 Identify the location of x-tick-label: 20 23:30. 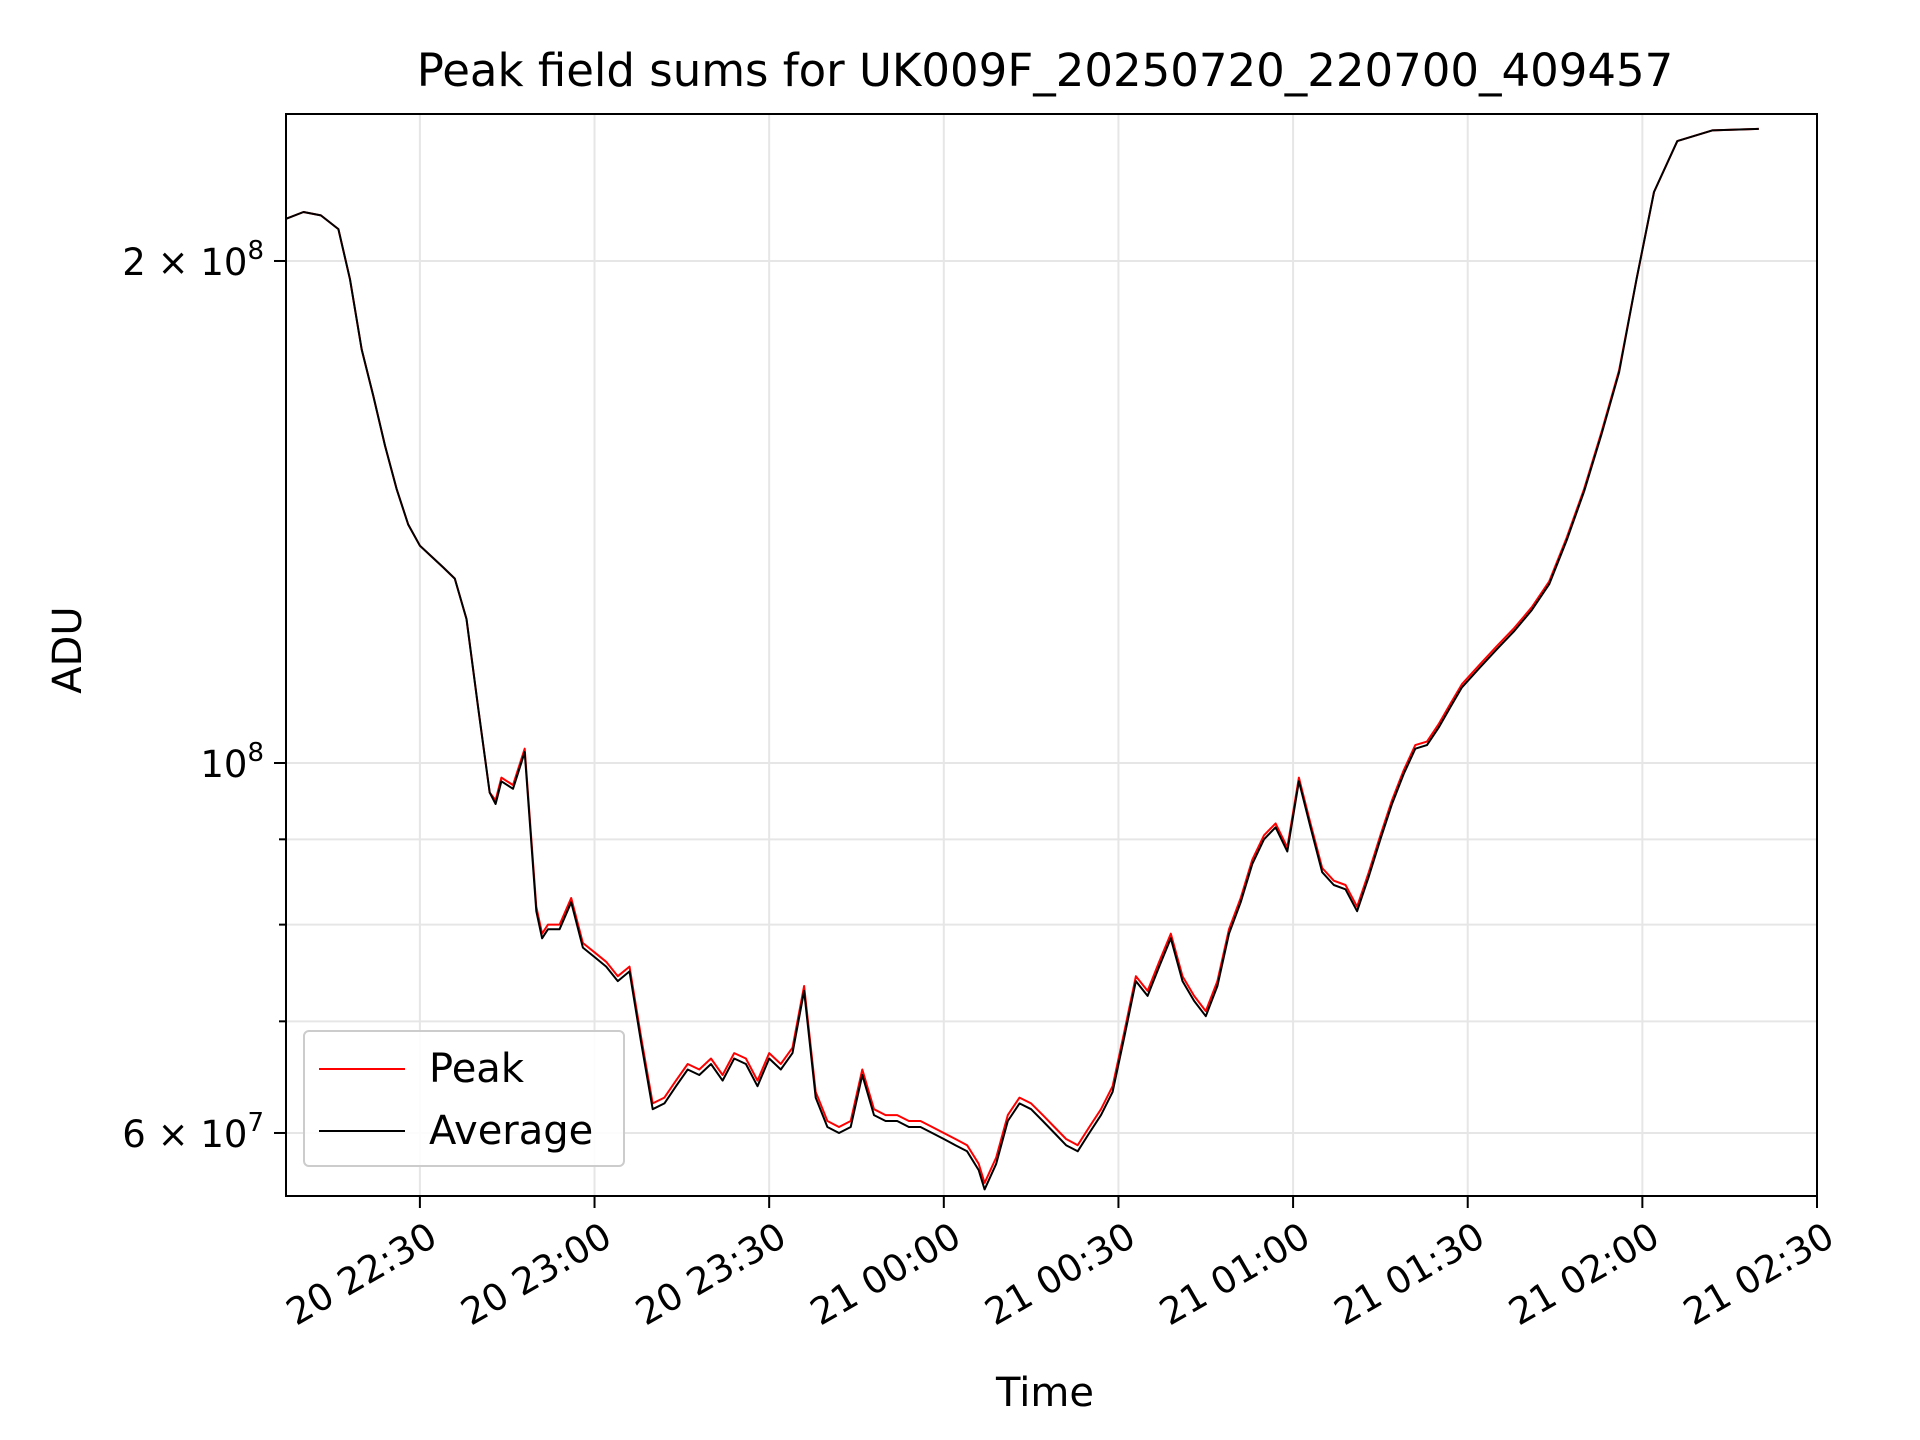
(710, 1274).